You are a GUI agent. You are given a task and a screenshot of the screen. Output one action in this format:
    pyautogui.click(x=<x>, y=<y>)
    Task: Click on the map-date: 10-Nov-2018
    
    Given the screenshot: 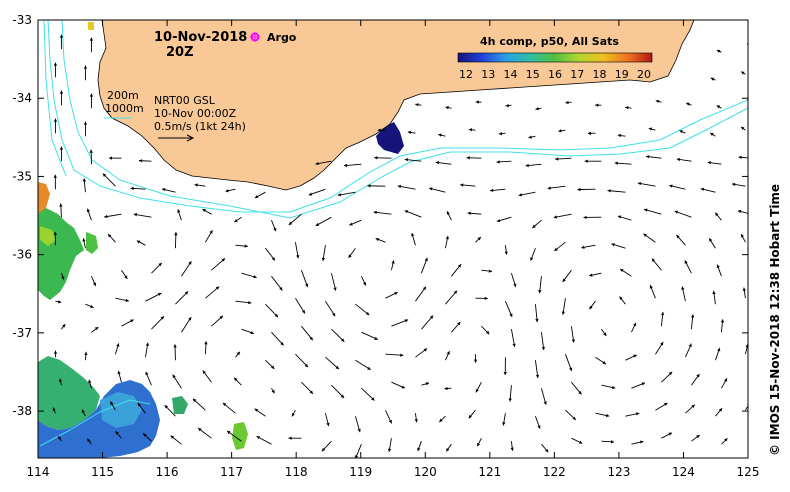 What is the action you would take?
    pyautogui.click(x=200, y=37)
    